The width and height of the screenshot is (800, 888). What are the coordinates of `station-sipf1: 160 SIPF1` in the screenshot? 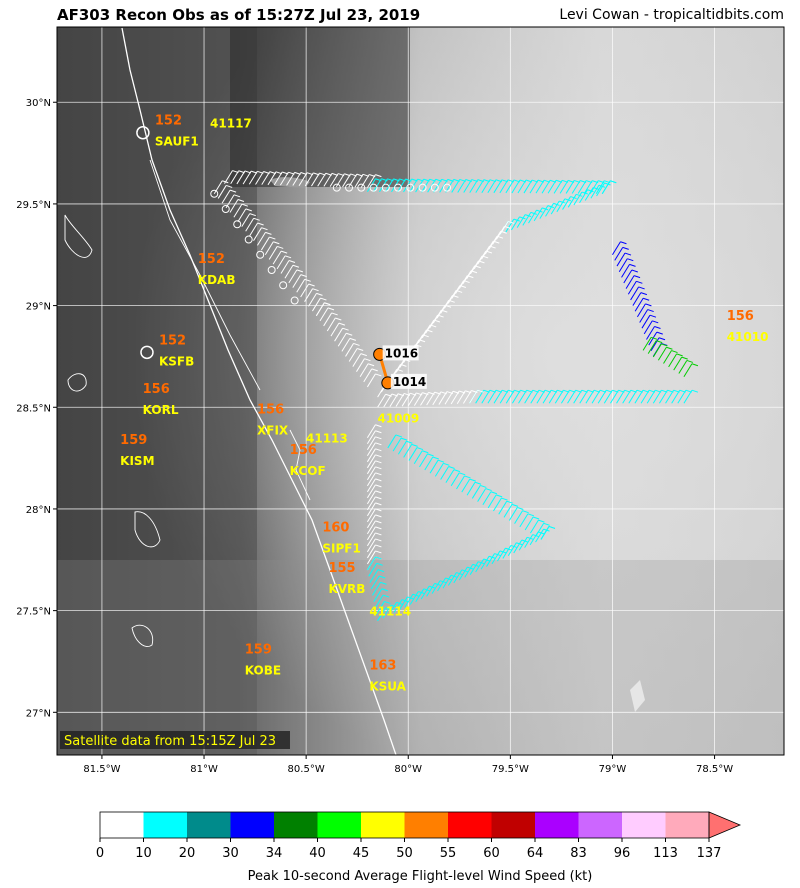 It's located at (341, 537).